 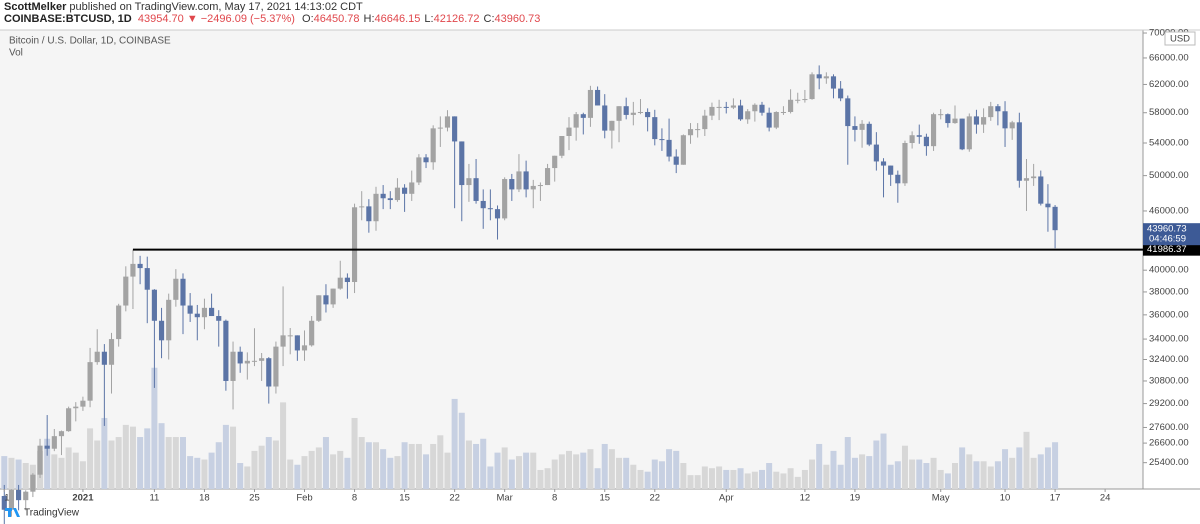 What do you see at coordinates (68, 19) in the screenshot?
I see `symbol: COINBASE:BTCUSD, 1D` at bounding box center [68, 19].